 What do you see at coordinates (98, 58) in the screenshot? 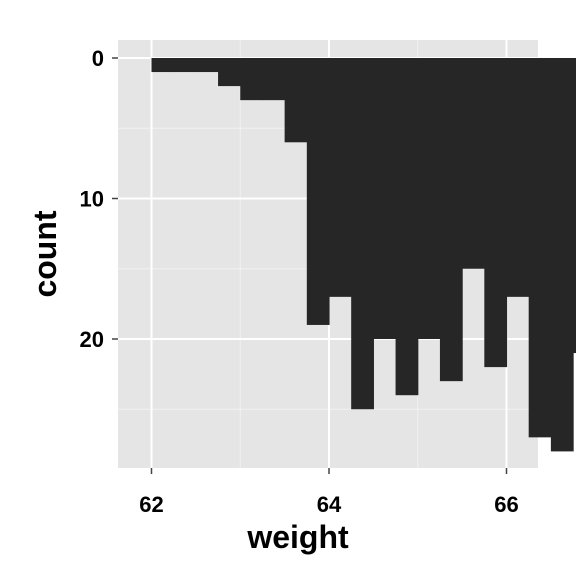
I see `y-tick-label: 0` at bounding box center [98, 58].